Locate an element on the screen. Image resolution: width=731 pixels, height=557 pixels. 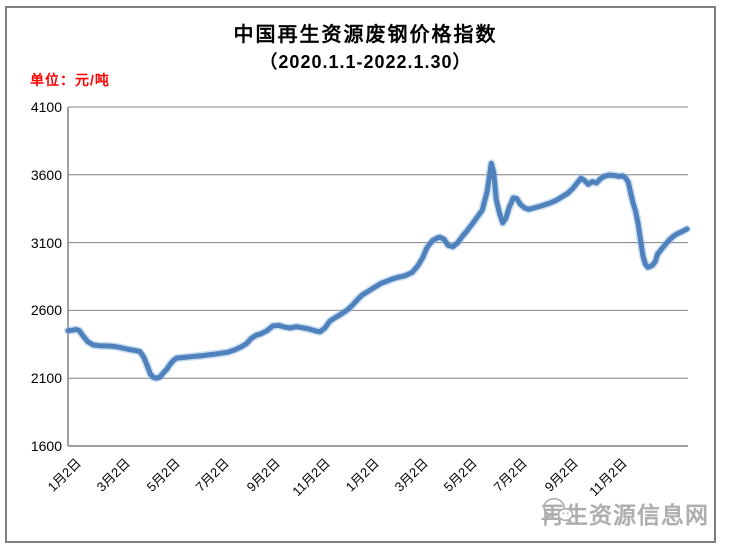
y-tick-label-3600: 3600 is located at coordinates (46, 174).